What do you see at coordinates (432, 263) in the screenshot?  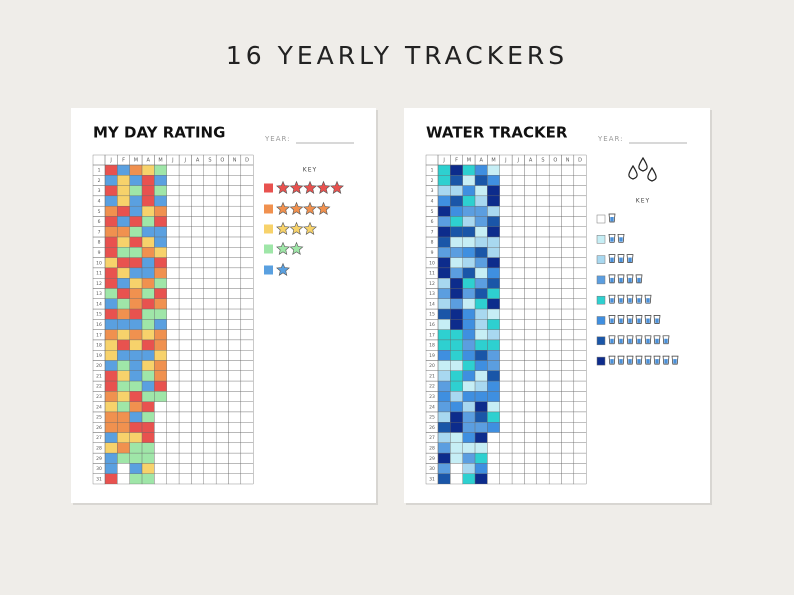 I see `day-label: 10` at bounding box center [432, 263].